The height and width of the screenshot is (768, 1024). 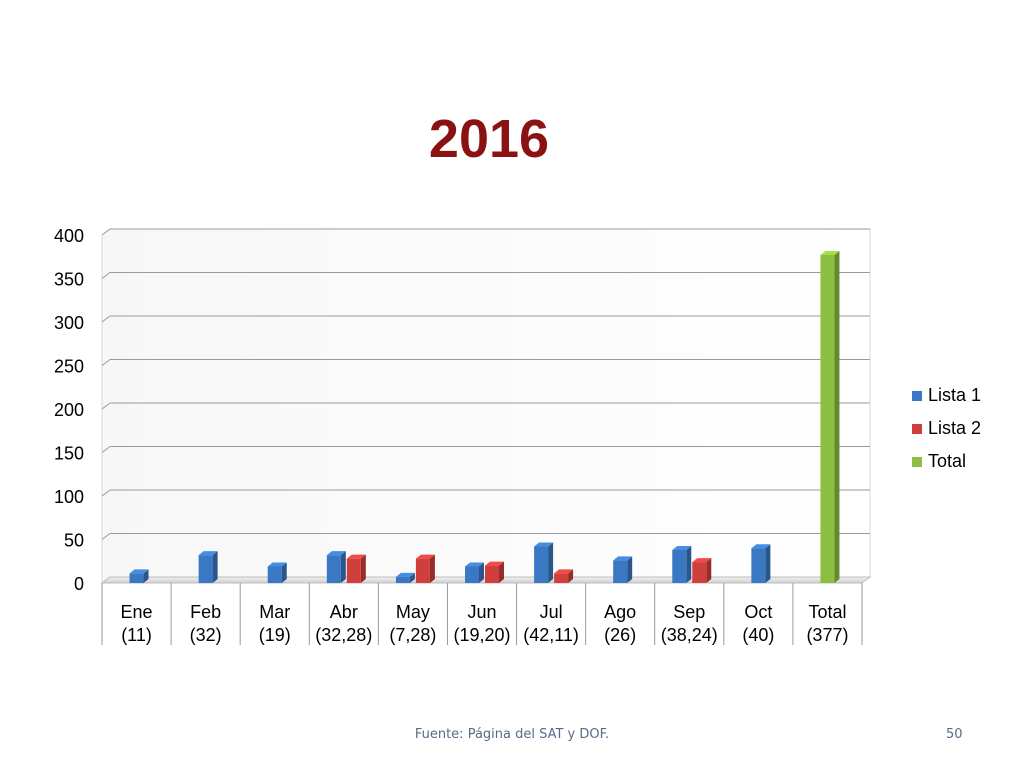 I want to click on bar-lista-1-sep, so click(x=682, y=564).